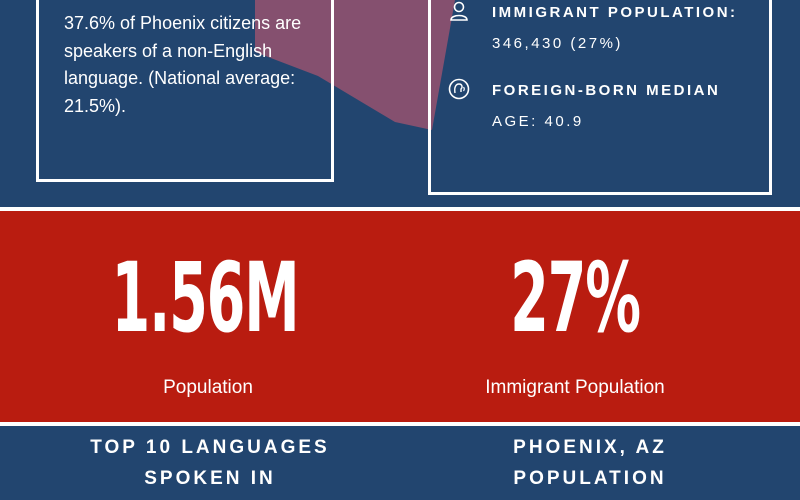 This screenshot has height=500, width=800. Describe the element at coordinates (400, 424) in the screenshot. I see `divider-bottom` at that location.